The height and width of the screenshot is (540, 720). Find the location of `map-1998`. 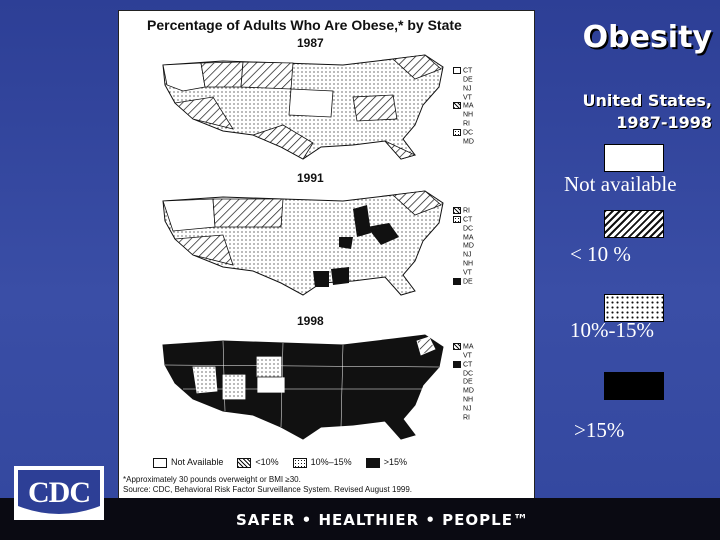

map-1998 is located at coordinates (303, 387).